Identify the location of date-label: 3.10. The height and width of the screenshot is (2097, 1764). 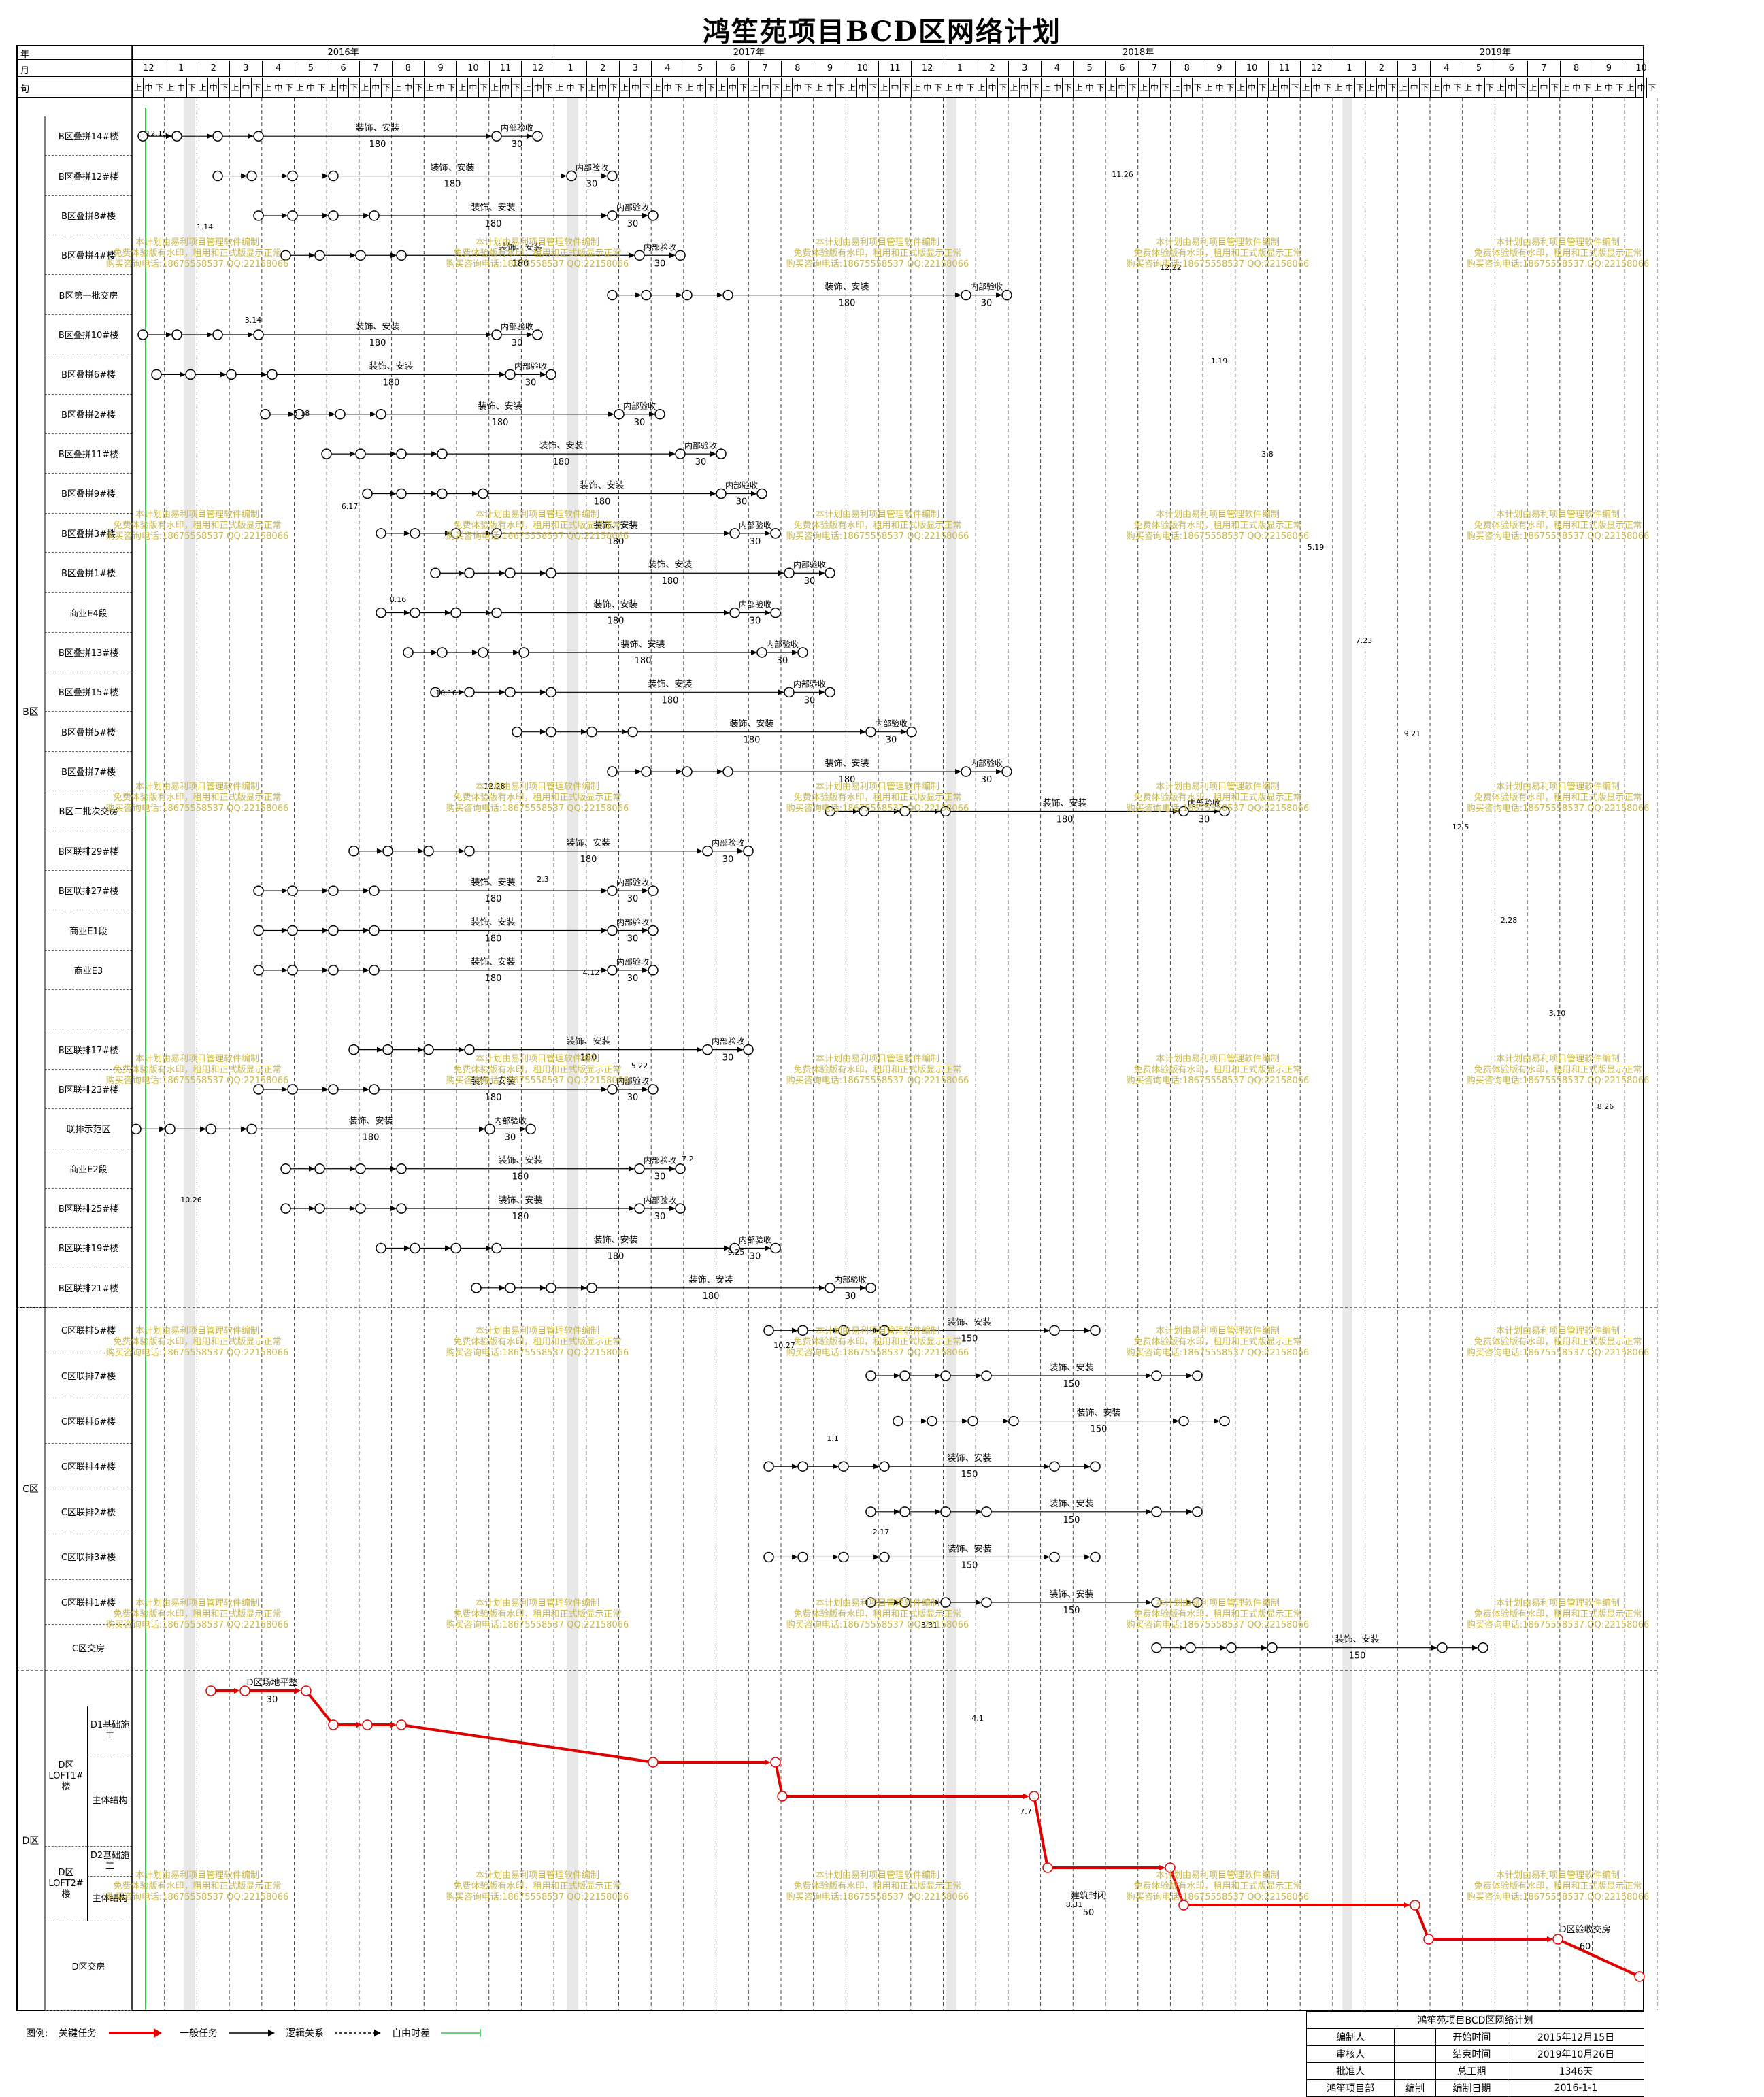
(1557, 1014).